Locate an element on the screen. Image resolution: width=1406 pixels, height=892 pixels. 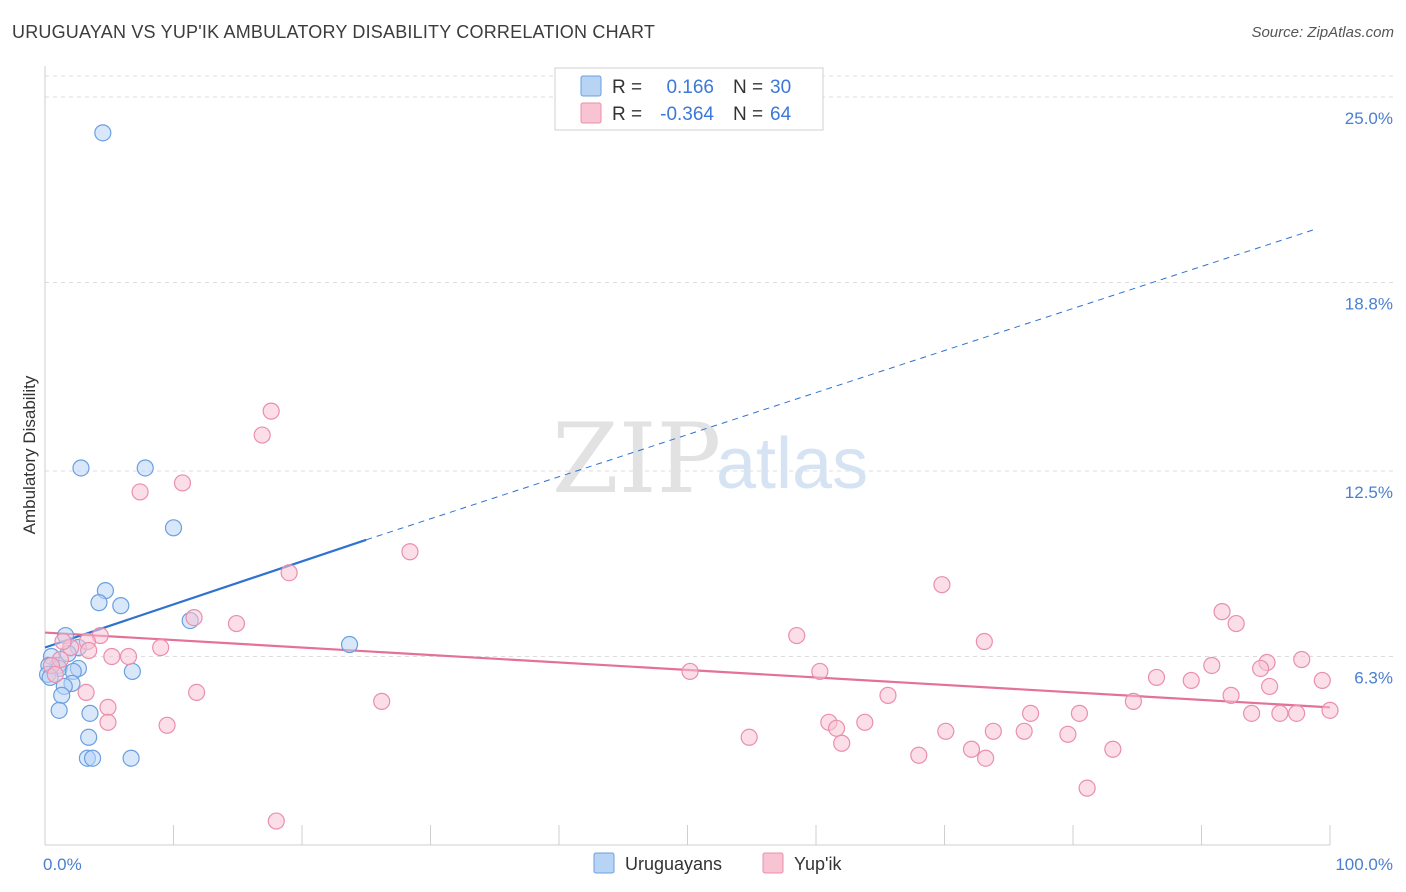
legend-n-label-2: N = is located at coordinates (748, 114).